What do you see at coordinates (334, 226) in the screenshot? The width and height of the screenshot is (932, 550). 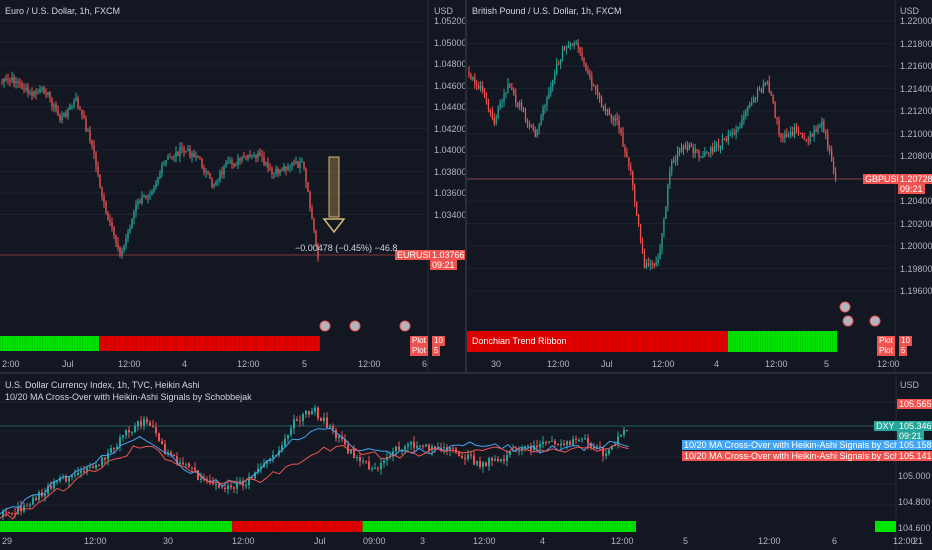 I see `down-arrow-icon` at bounding box center [334, 226].